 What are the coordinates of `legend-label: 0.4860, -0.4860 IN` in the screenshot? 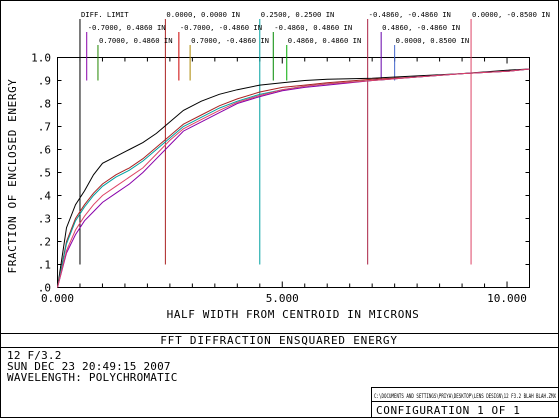 It's located at (421, 27).